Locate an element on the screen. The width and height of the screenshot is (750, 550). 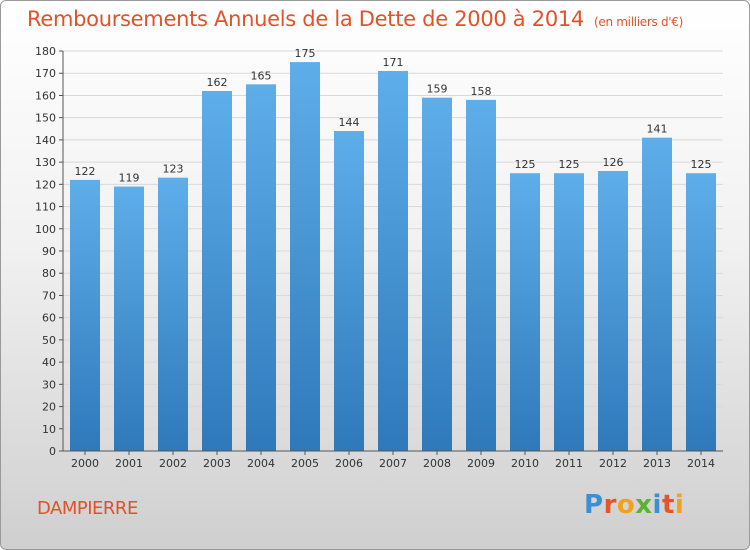
value-label-2008: 159 is located at coordinates (437, 89).